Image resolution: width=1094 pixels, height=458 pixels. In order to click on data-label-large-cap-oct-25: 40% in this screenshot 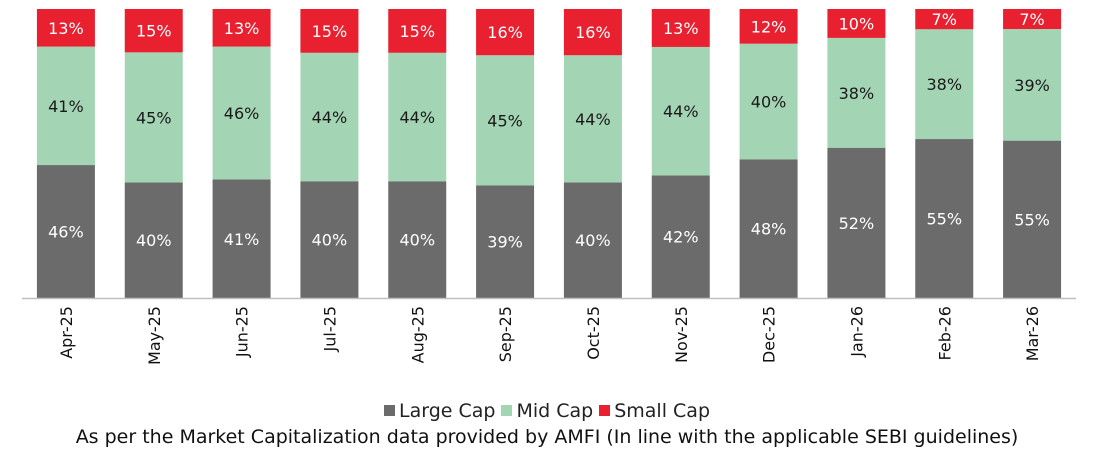, I will do `click(593, 240)`.